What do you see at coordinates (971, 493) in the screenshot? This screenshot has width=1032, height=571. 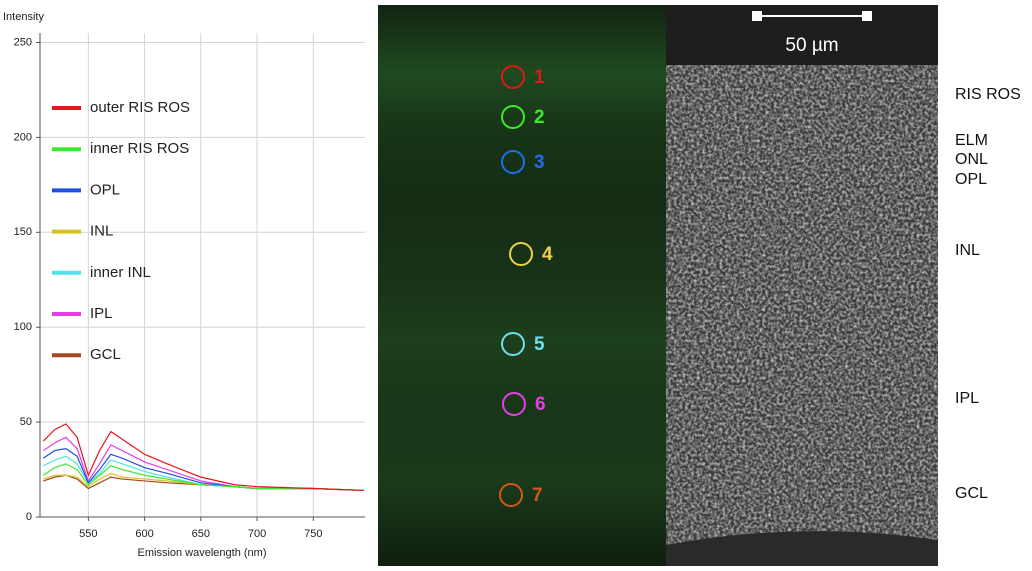 I see `layer-label: GCL` at bounding box center [971, 493].